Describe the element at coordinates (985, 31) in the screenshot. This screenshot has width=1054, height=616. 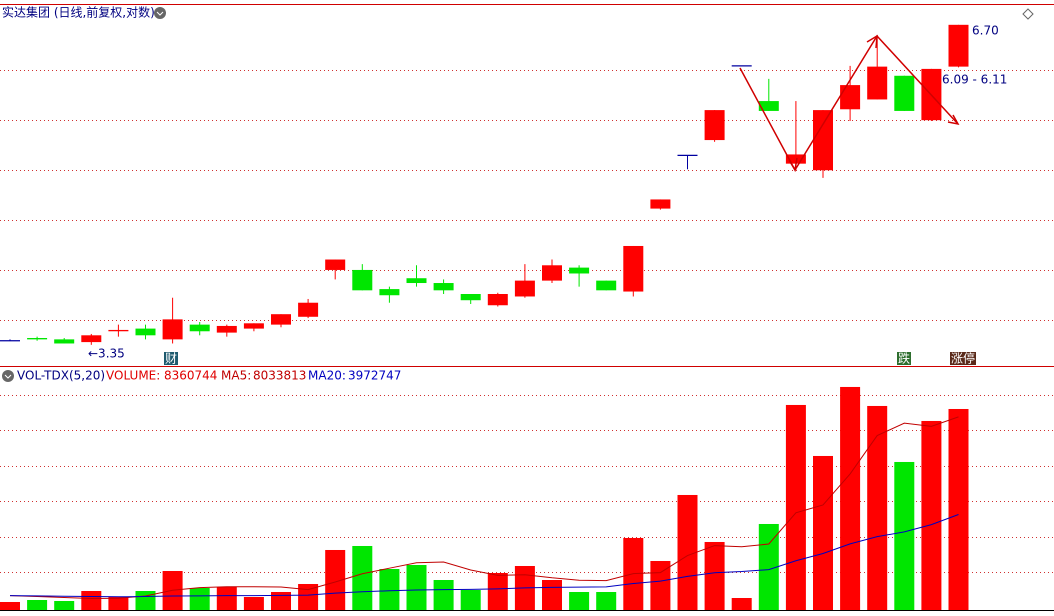
I see `annotation: 6.70` at that location.